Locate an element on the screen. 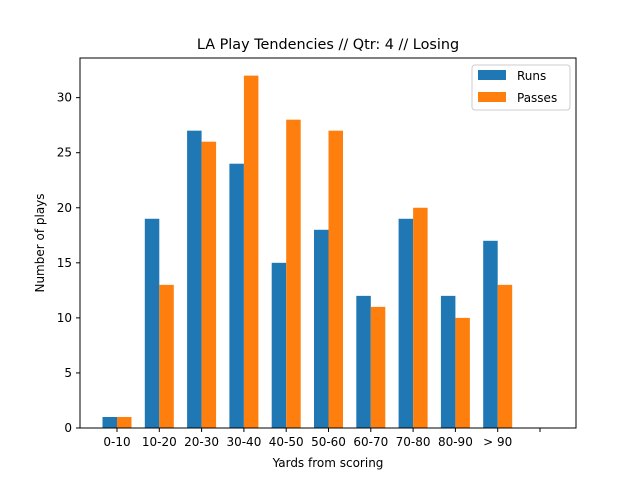  legend-swatch-runs is located at coordinates (492, 75).